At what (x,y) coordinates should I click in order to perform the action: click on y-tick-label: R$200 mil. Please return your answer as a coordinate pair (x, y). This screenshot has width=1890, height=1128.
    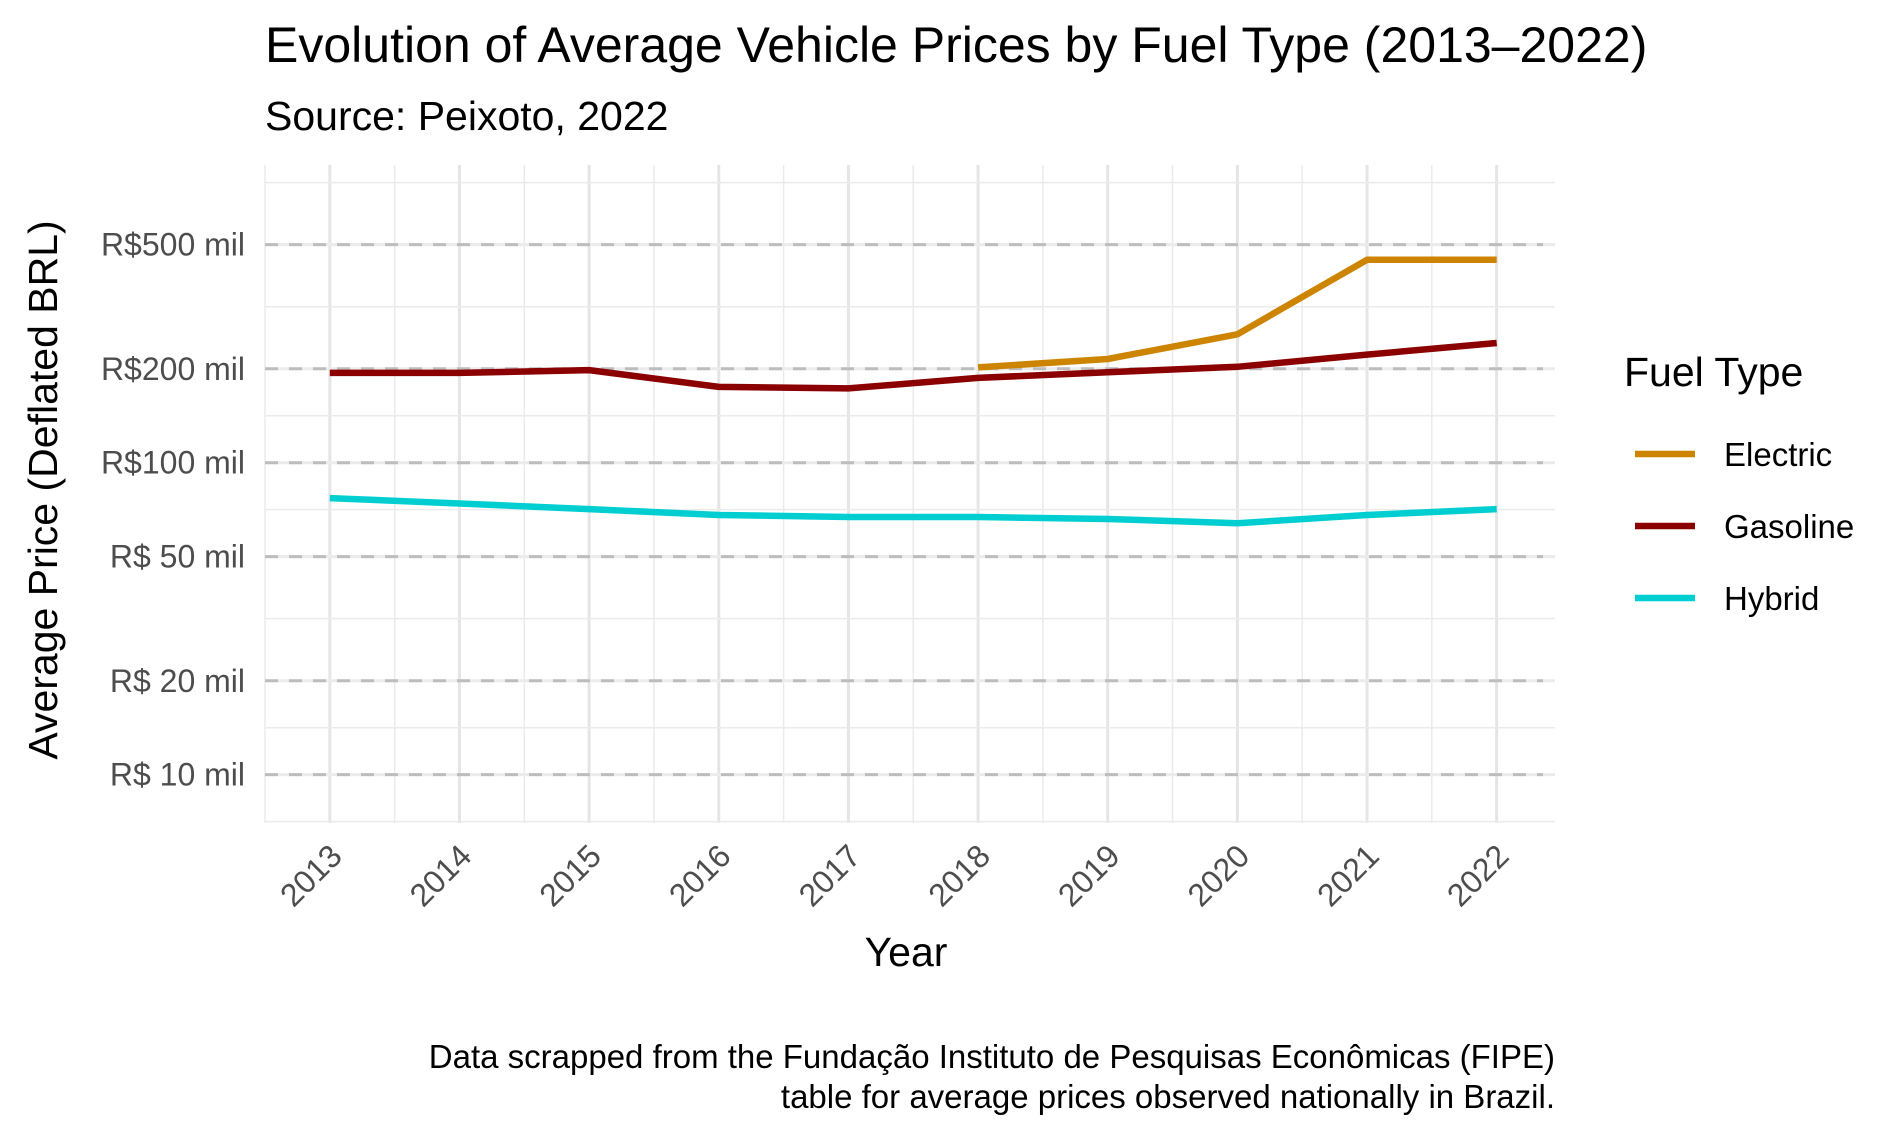
    Looking at the image, I should click on (173, 369).